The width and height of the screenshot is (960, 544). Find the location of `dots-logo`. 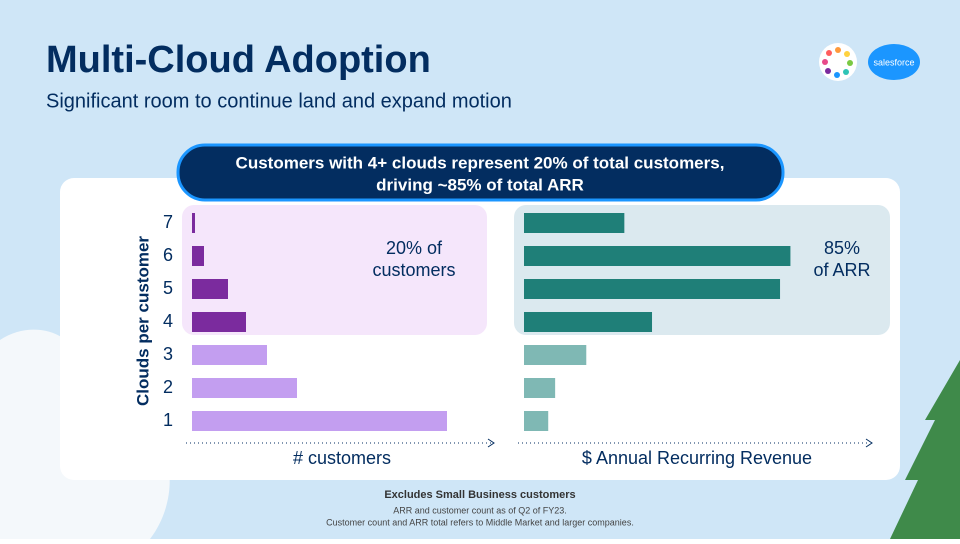

dots-logo is located at coordinates (838, 62).